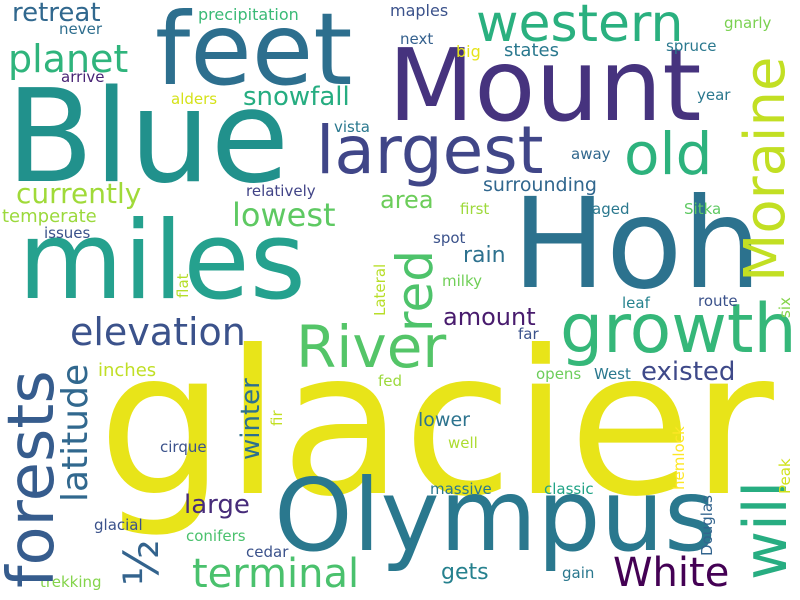  What do you see at coordinates (718, 301) in the screenshot?
I see `word: route` at bounding box center [718, 301].